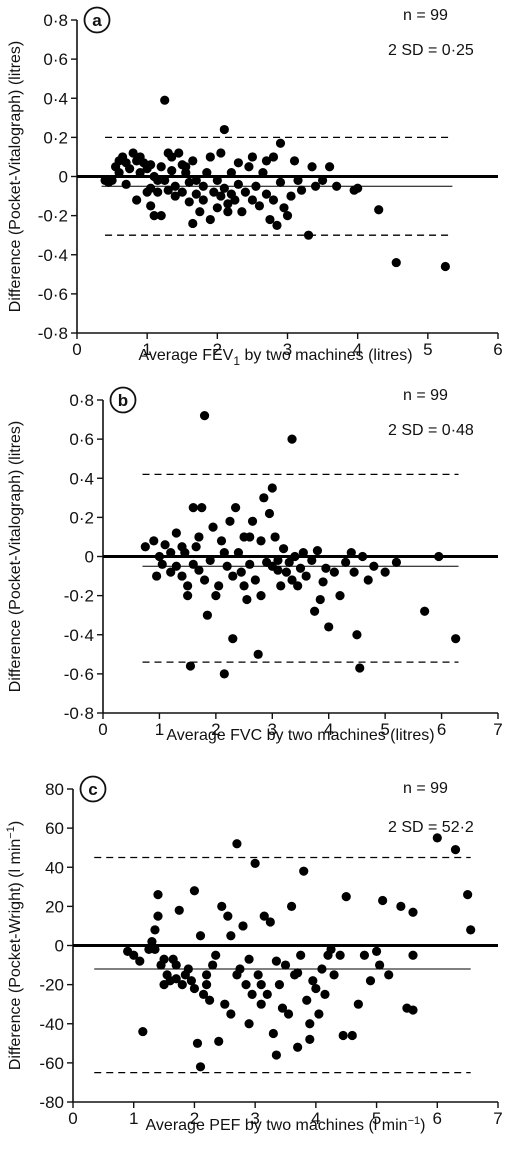 This screenshot has height=1159, width=531. What do you see at coordinates (55, 98) in the screenshot?
I see `y-tick-label: 0·4` at bounding box center [55, 98].